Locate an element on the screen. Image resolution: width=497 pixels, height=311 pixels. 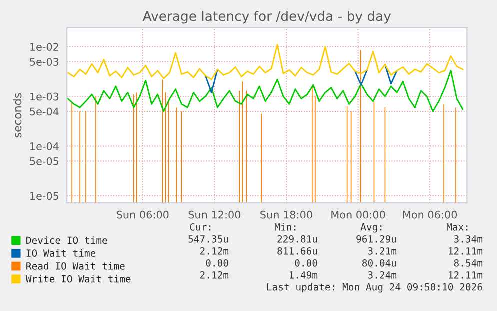
text: 547.35u is located at coordinates (208, 239).